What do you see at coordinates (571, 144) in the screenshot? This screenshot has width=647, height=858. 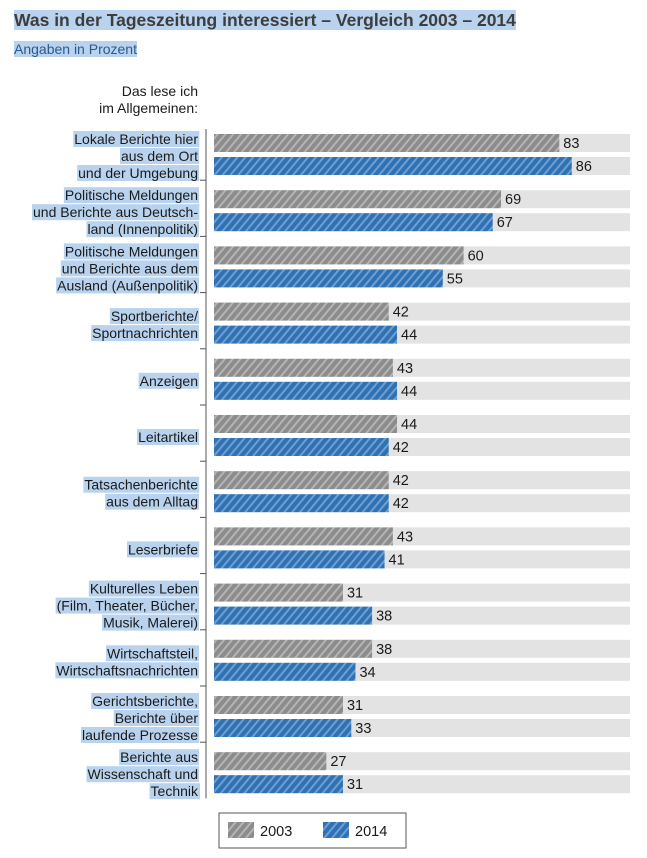 I see `data-label-2003: 83` at bounding box center [571, 144].